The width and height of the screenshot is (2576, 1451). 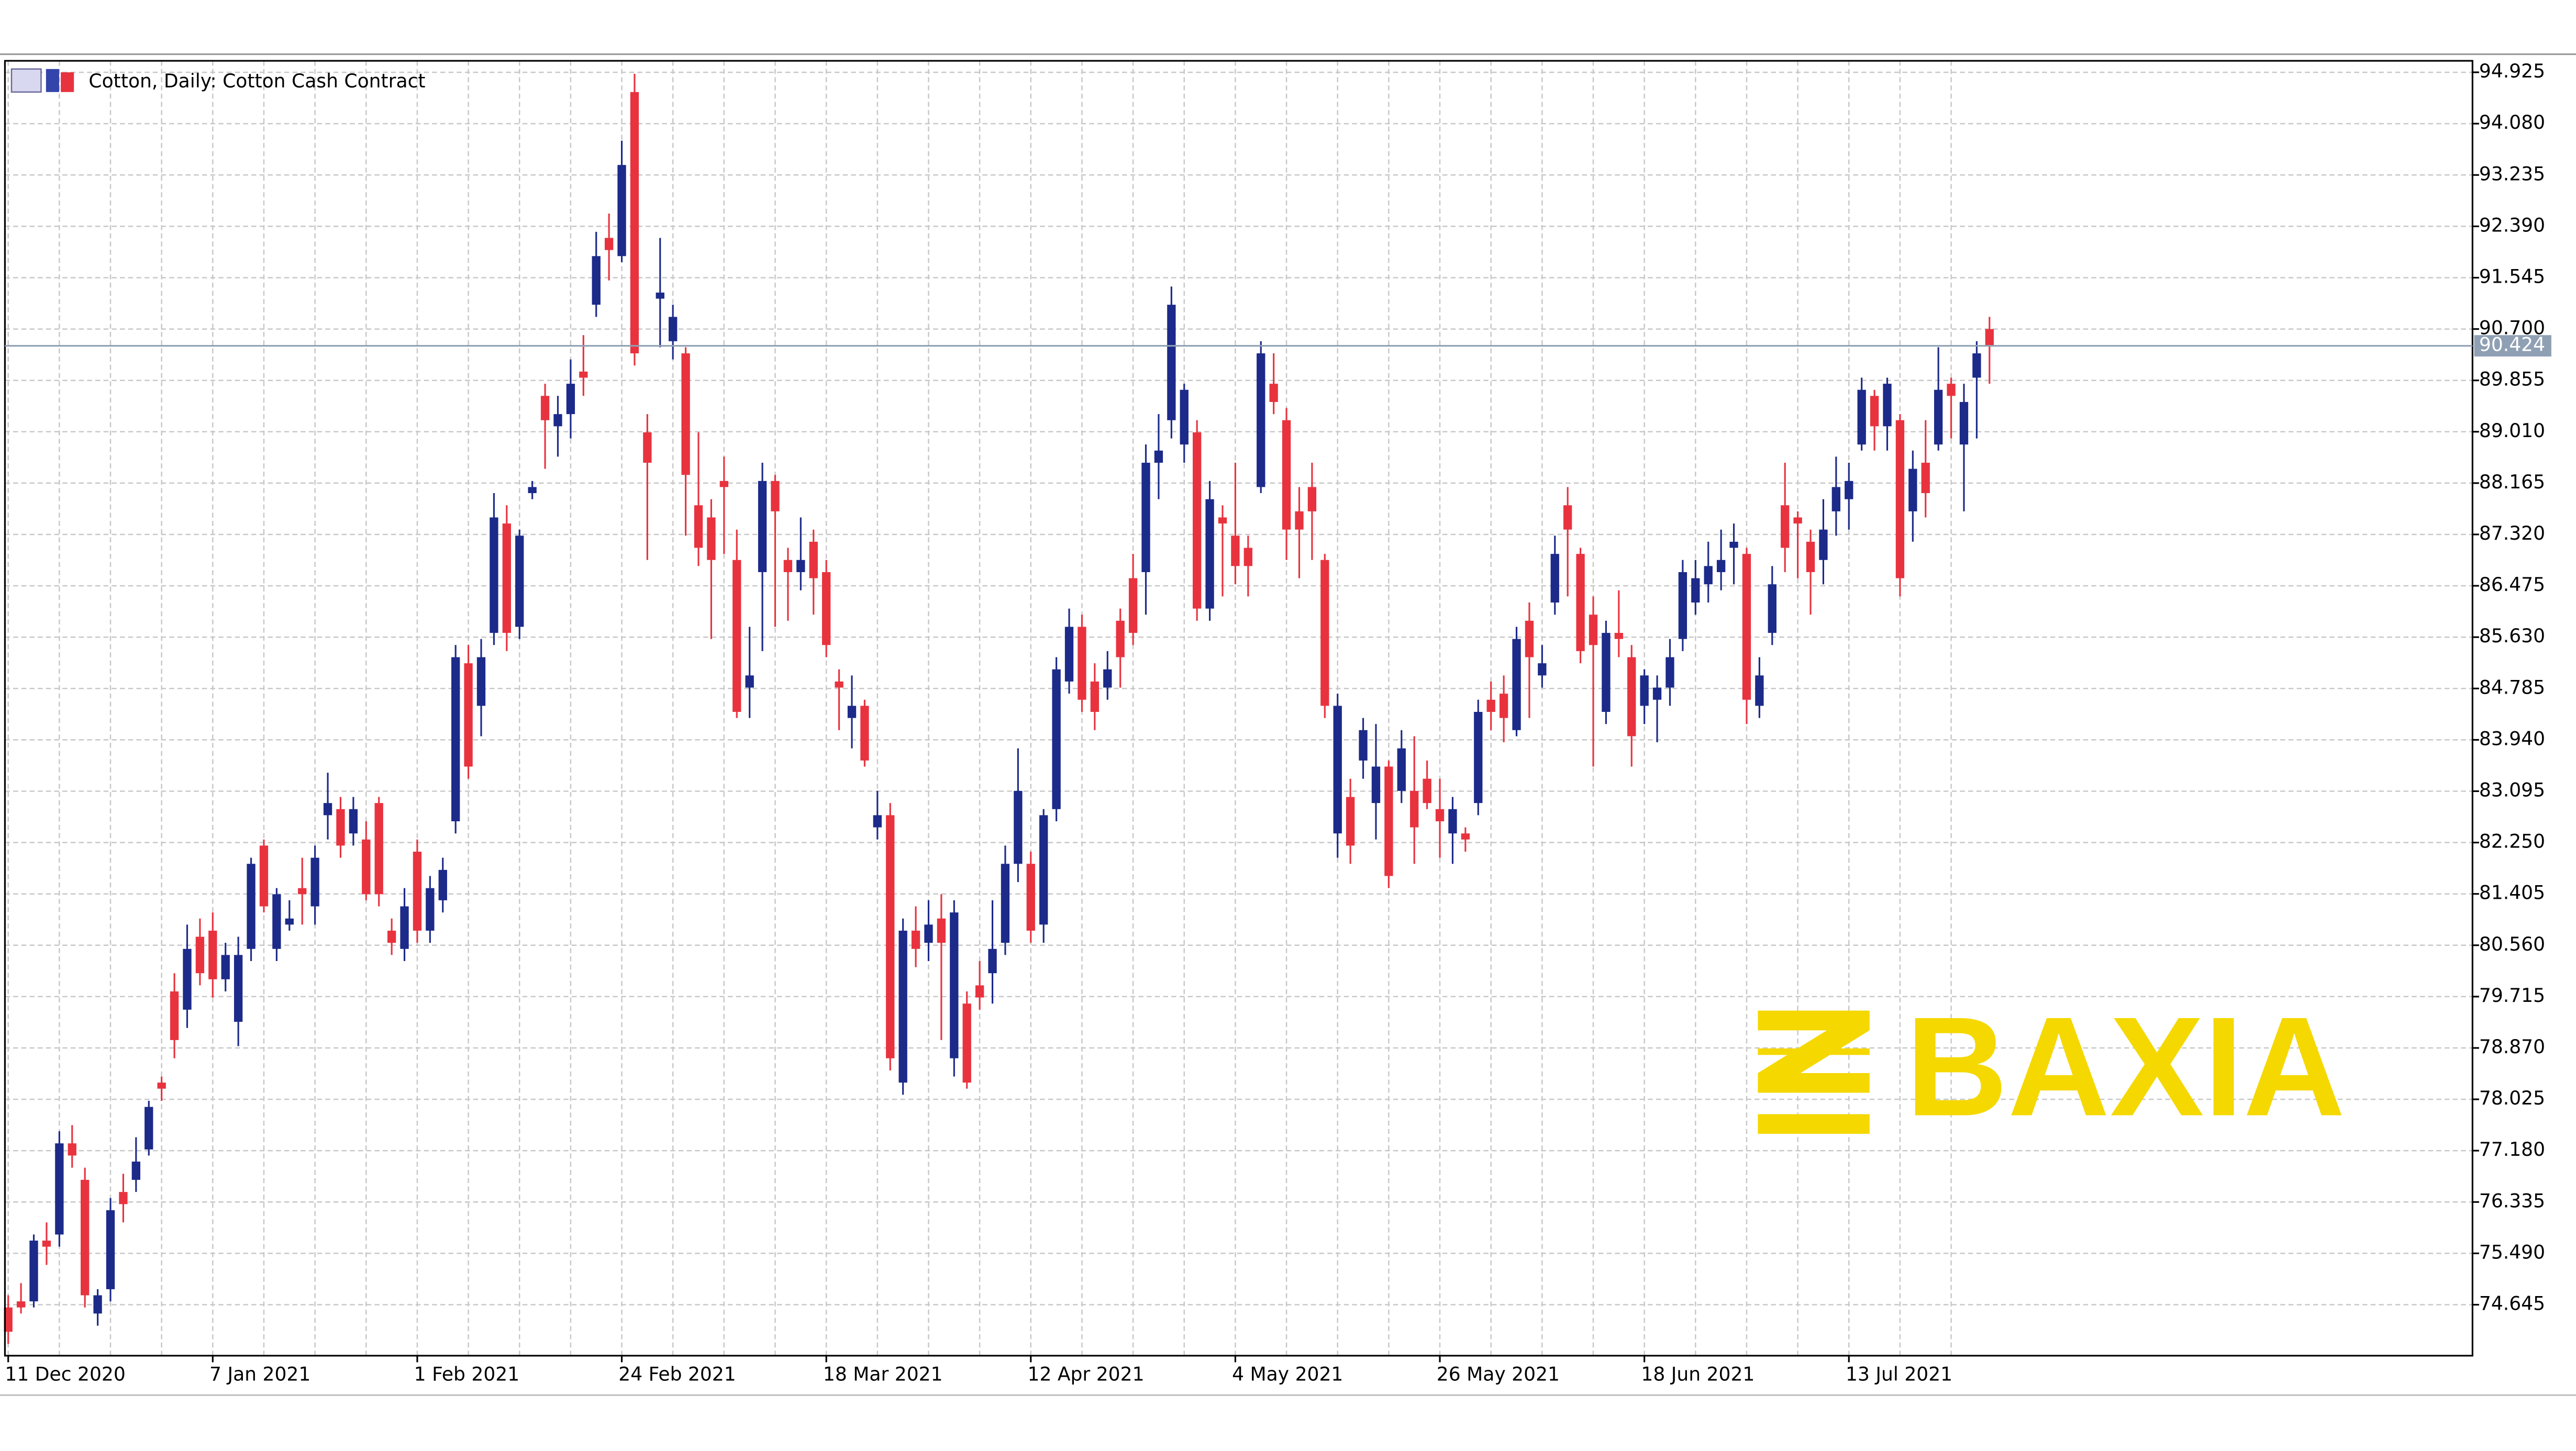 I want to click on y-tick-label: 94.925, so click(x=2512, y=71).